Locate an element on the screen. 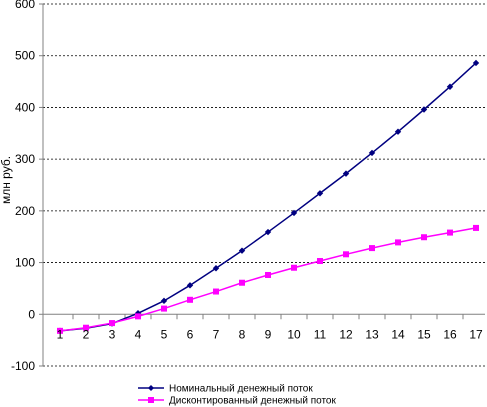  legend-item: Дисконтированный денежный поток is located at coordinates (237, 401).